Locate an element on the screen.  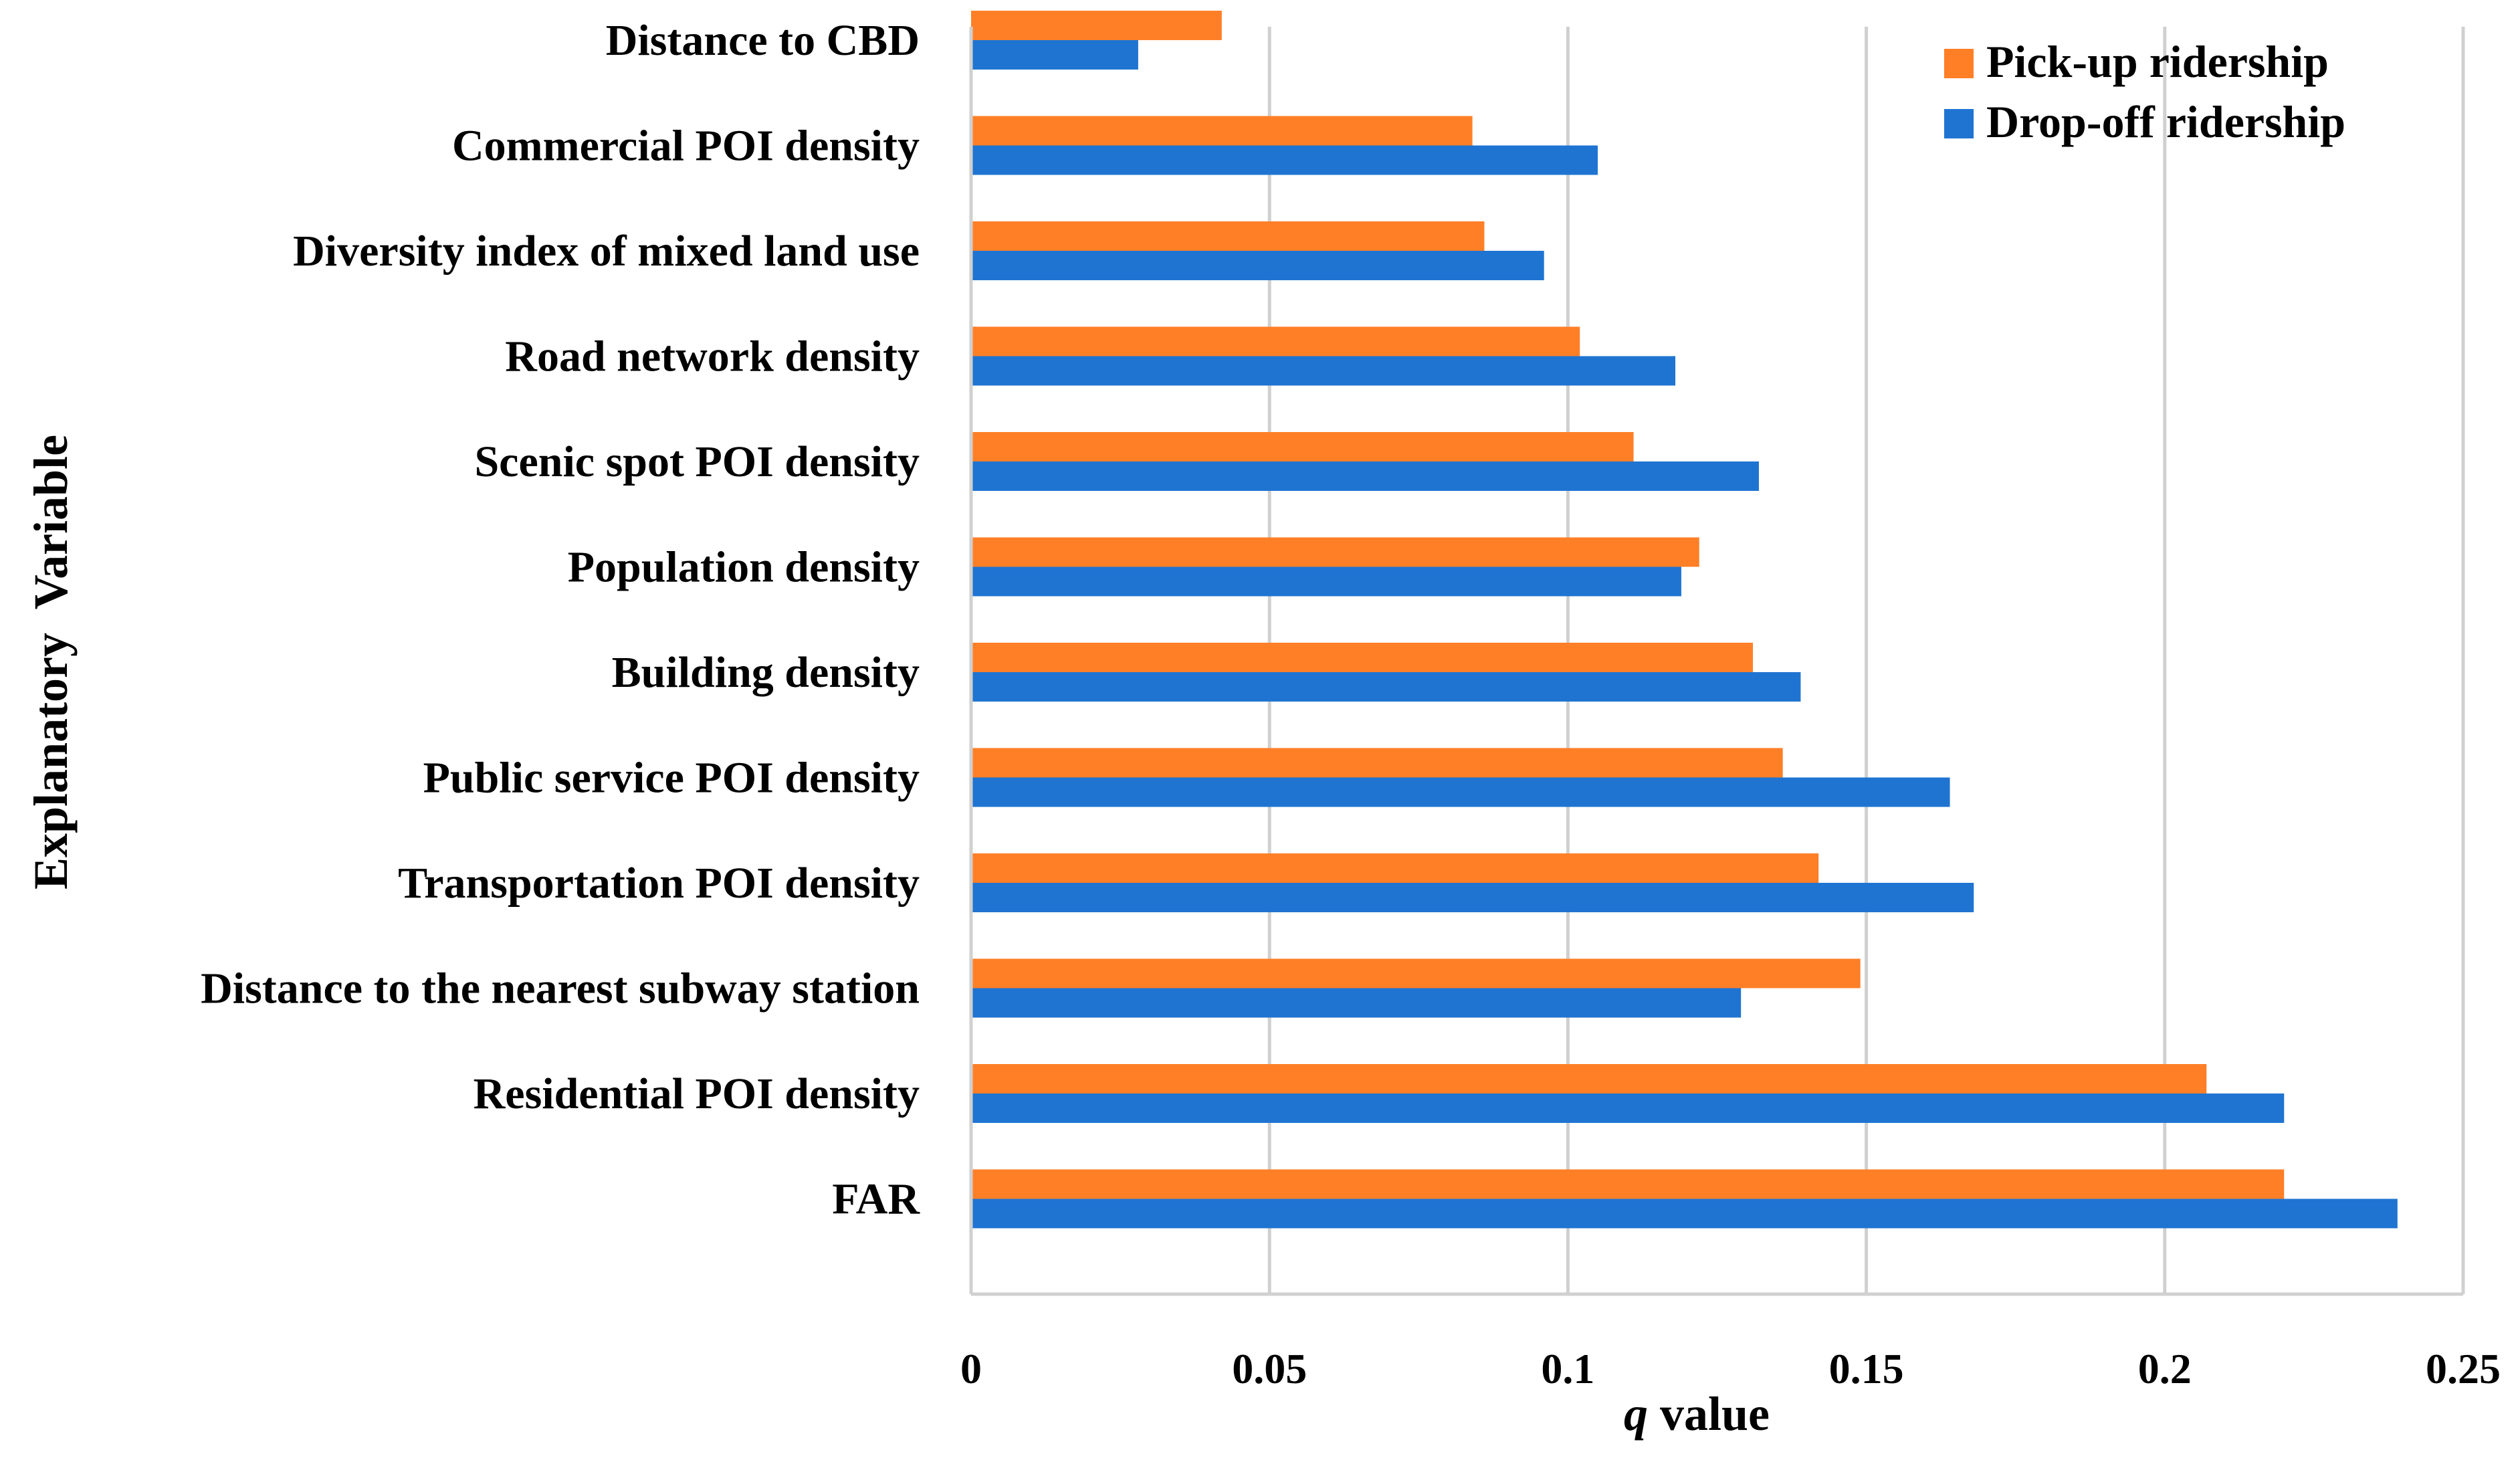
category-label: Scenic spot POI density is located at coordinates (697, 461).